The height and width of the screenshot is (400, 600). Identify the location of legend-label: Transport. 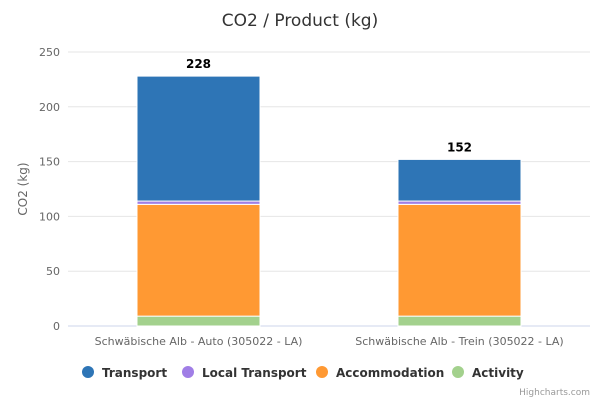
(134, 373).